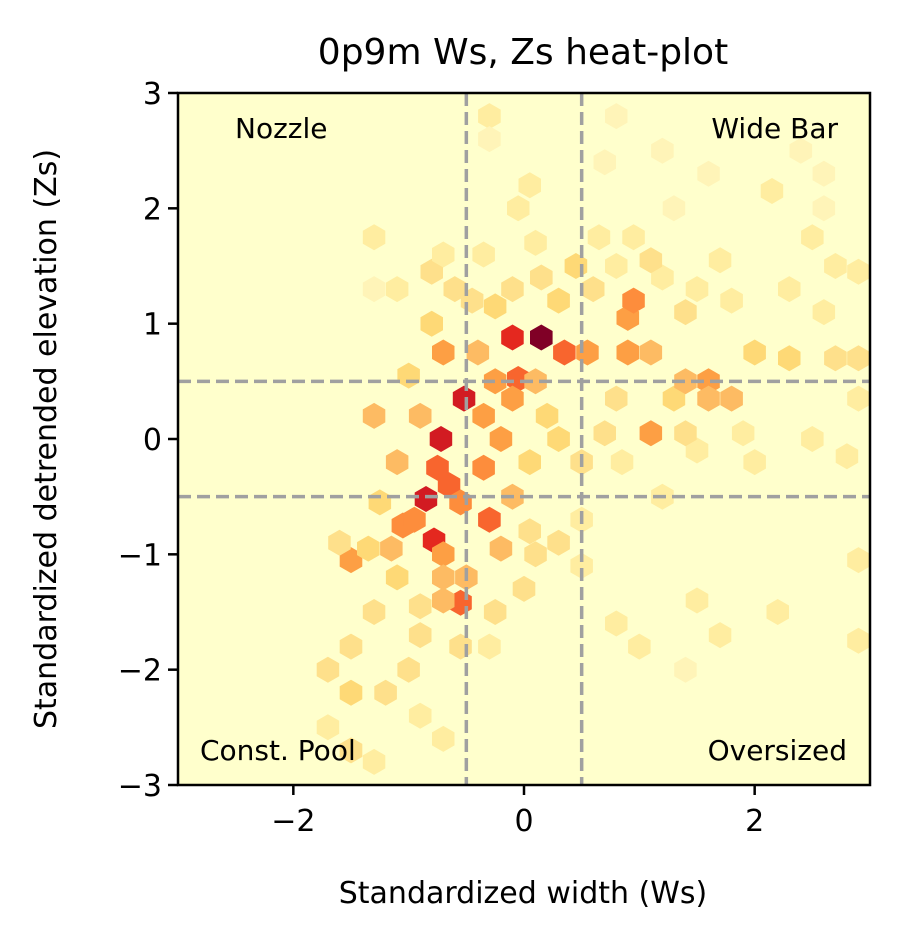 The width and height of the screenshot is (900, 941). What do you see at coordinates (140, 671) in the screenshot?
I see `y-tick-label: −2` at bounding box center [140, 671].